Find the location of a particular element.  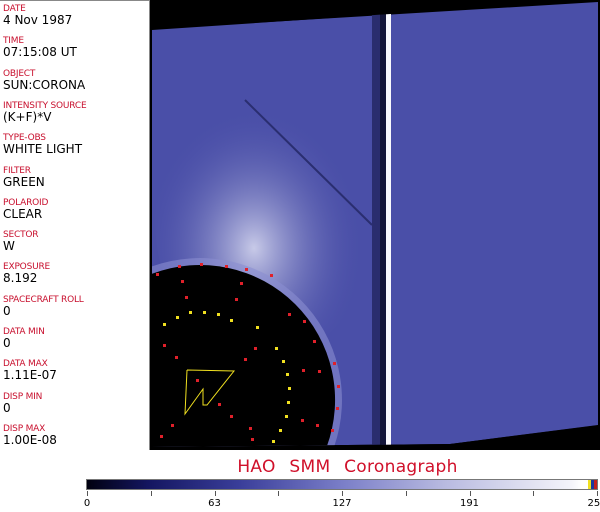

colorbar-tick-label: 63 is located at coordinates (214, 503).